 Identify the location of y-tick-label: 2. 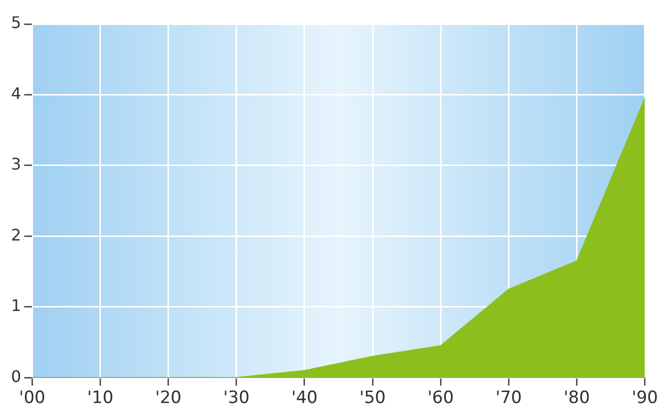
(16, 234).